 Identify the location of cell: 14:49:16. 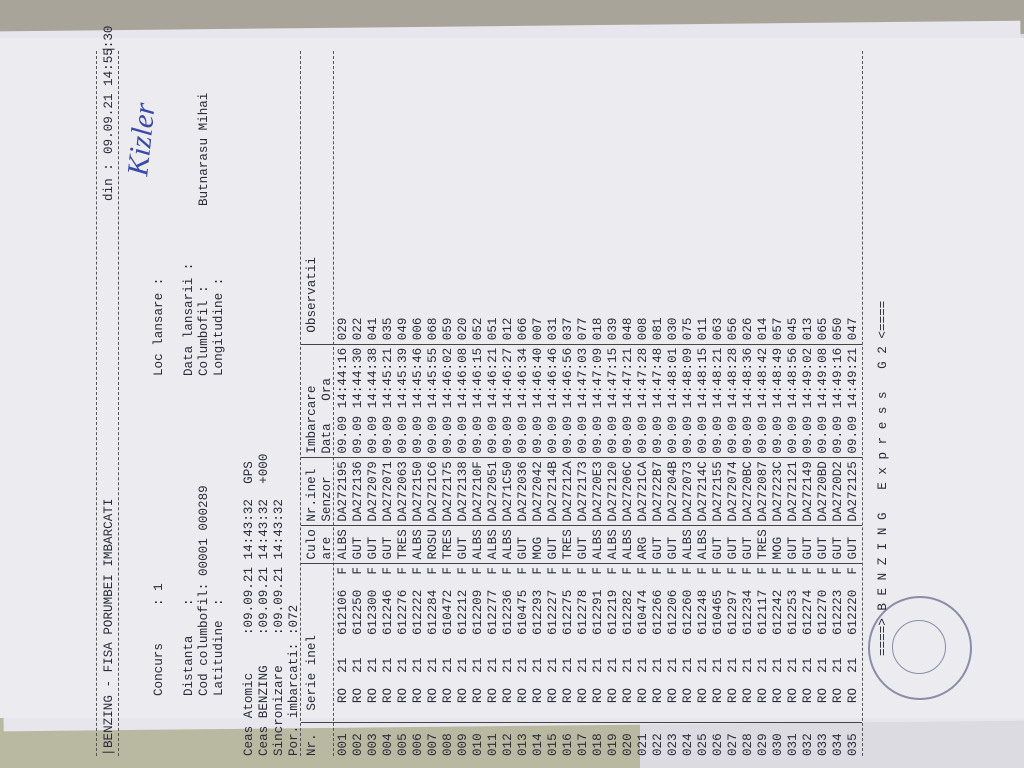
(838, 378).